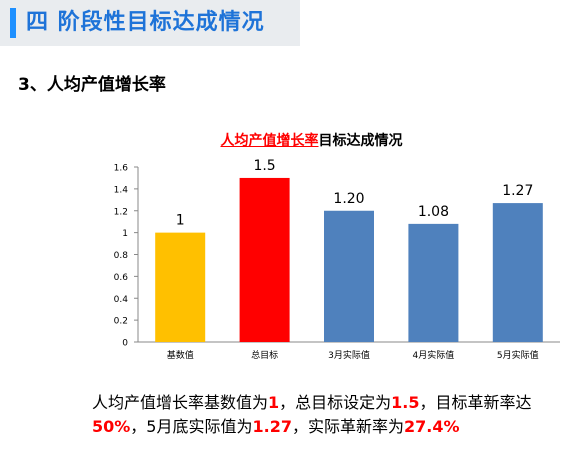 Image resolution: width=583 pixels, height=465 pixels. I want to click on y-tick-label: 1, so click(125, 234).